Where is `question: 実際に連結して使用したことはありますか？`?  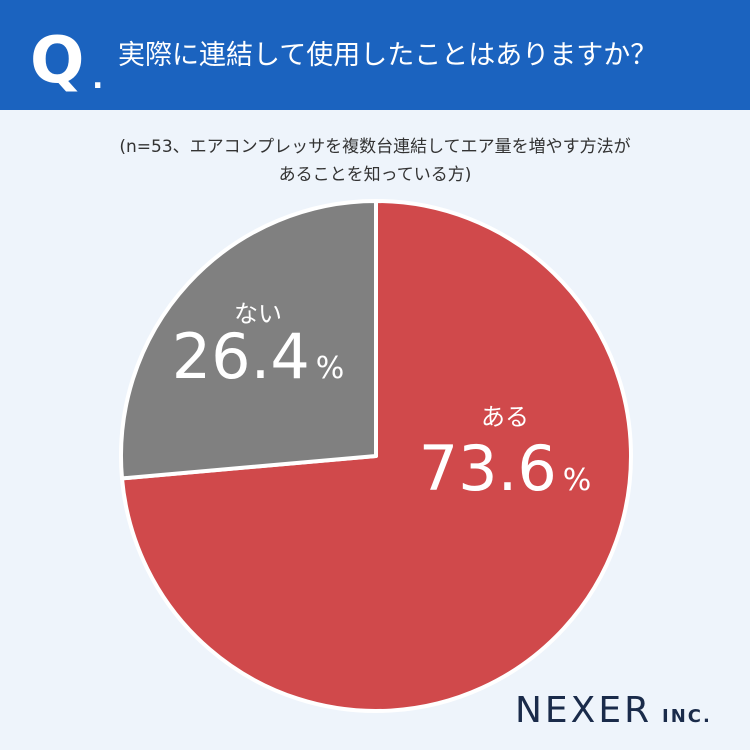
question: 実際に連結して使用したことはありますか？ is located at coordinates (387, 55).